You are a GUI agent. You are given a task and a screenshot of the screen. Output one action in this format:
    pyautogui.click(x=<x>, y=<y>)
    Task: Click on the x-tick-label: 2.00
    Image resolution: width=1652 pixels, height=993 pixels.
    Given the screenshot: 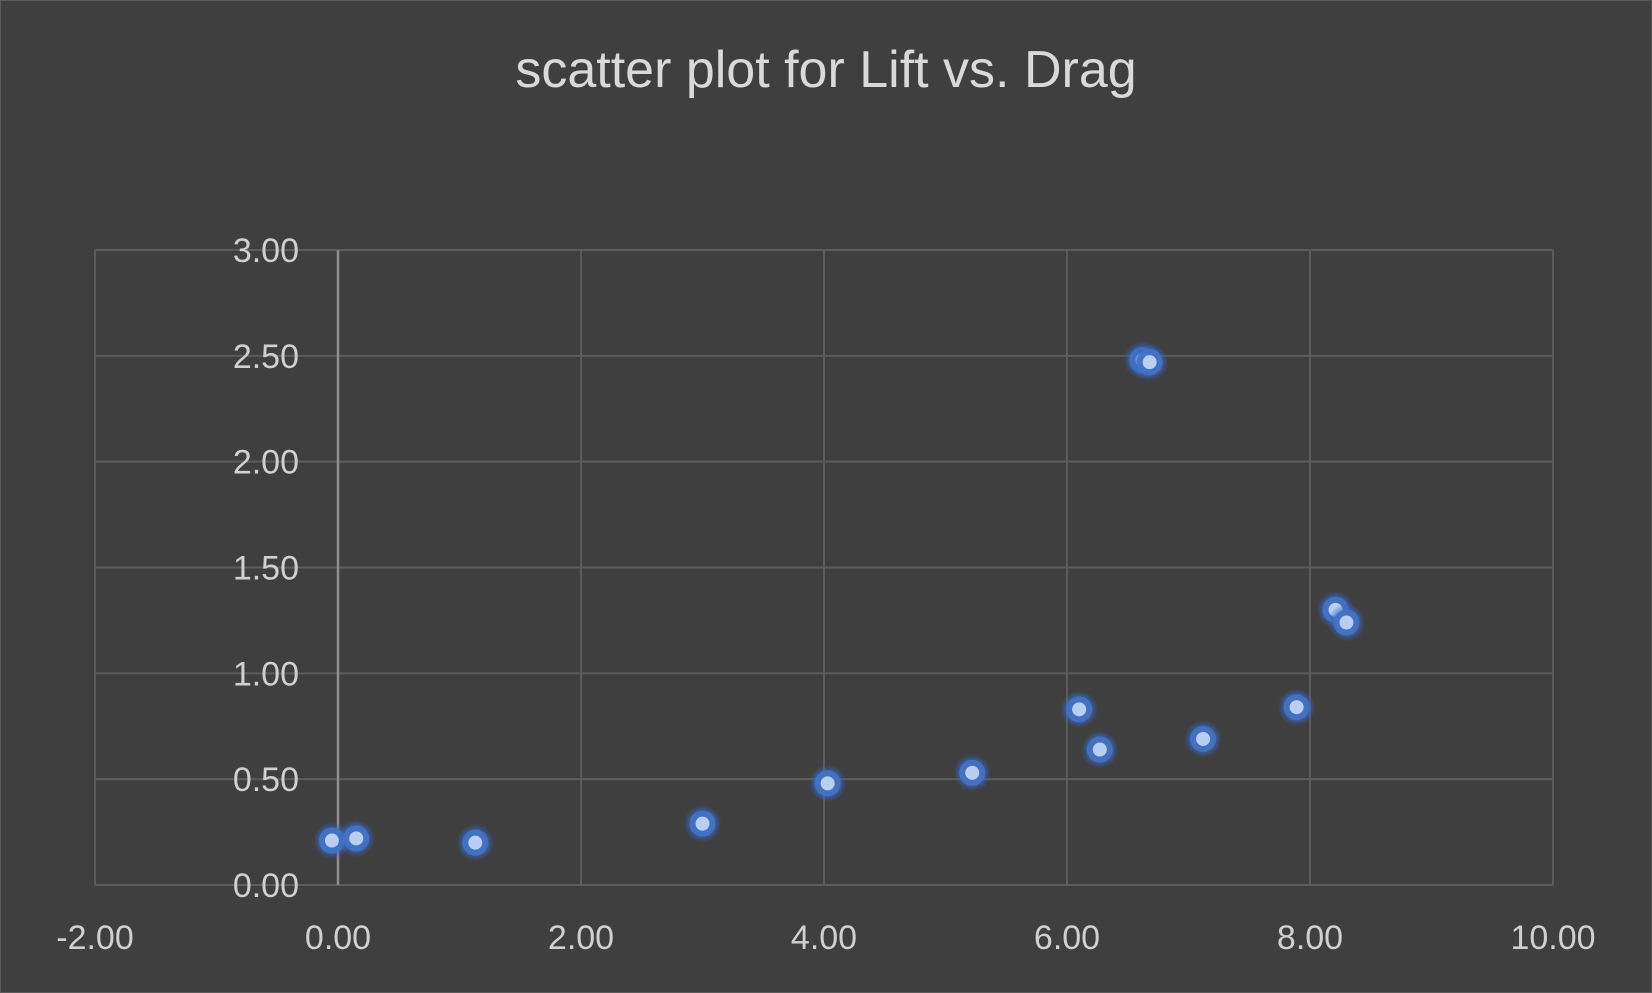 What is the action you would take?
    pyautogui.click(x=581, y=938)
    